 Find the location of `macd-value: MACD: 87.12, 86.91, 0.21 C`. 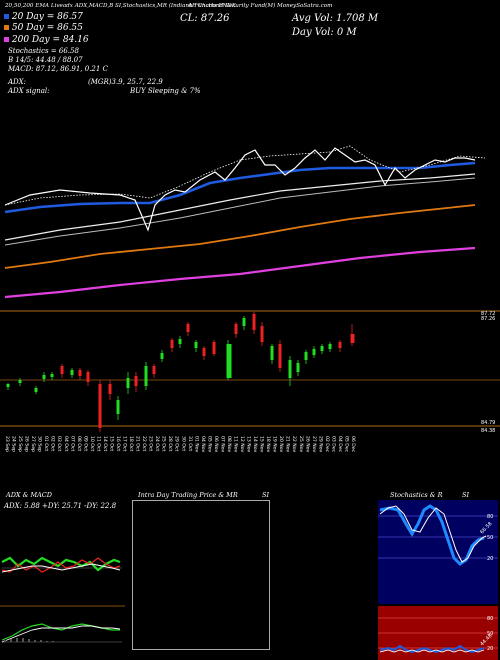

macd-value: MACD: 87.12, 86.91, 0.21 C is located at coordinates (58, 69).